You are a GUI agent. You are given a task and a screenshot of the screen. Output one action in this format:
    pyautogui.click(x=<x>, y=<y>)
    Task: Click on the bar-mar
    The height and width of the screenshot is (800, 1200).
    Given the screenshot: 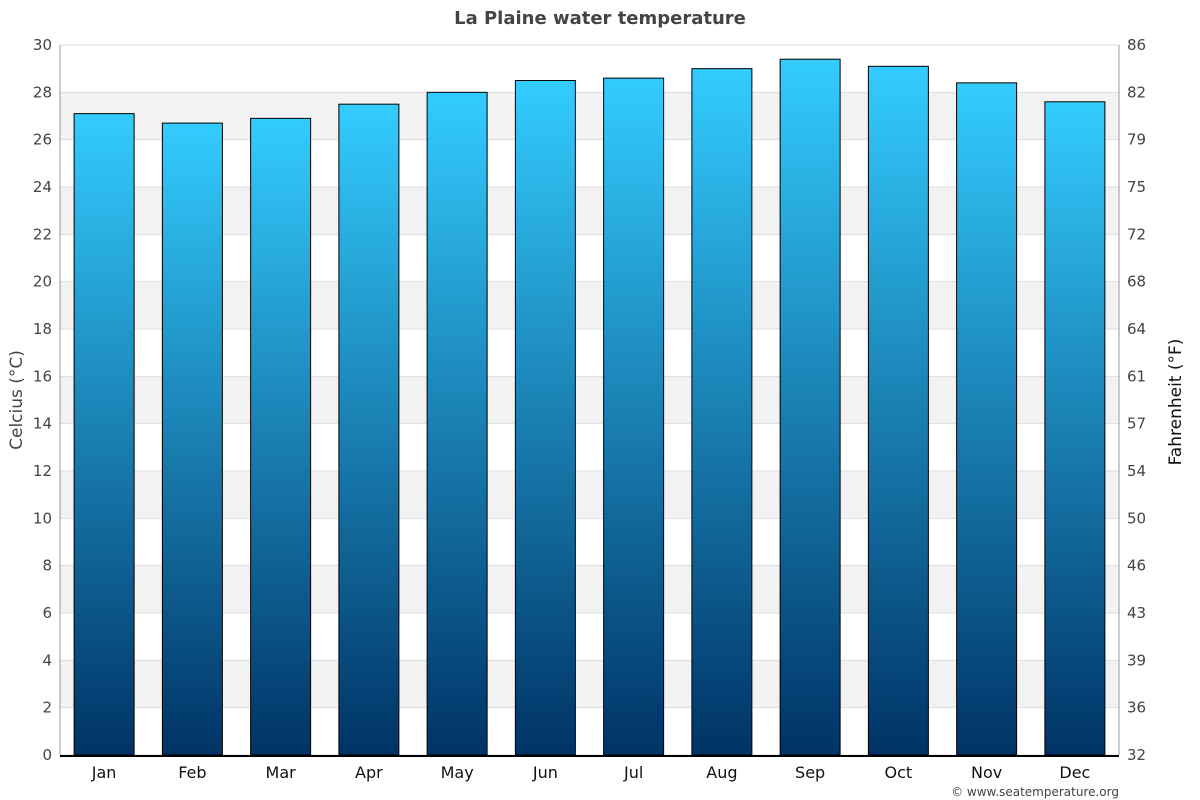 What is the action you would take?
    pyautogui.click(x=281, y=436)
    